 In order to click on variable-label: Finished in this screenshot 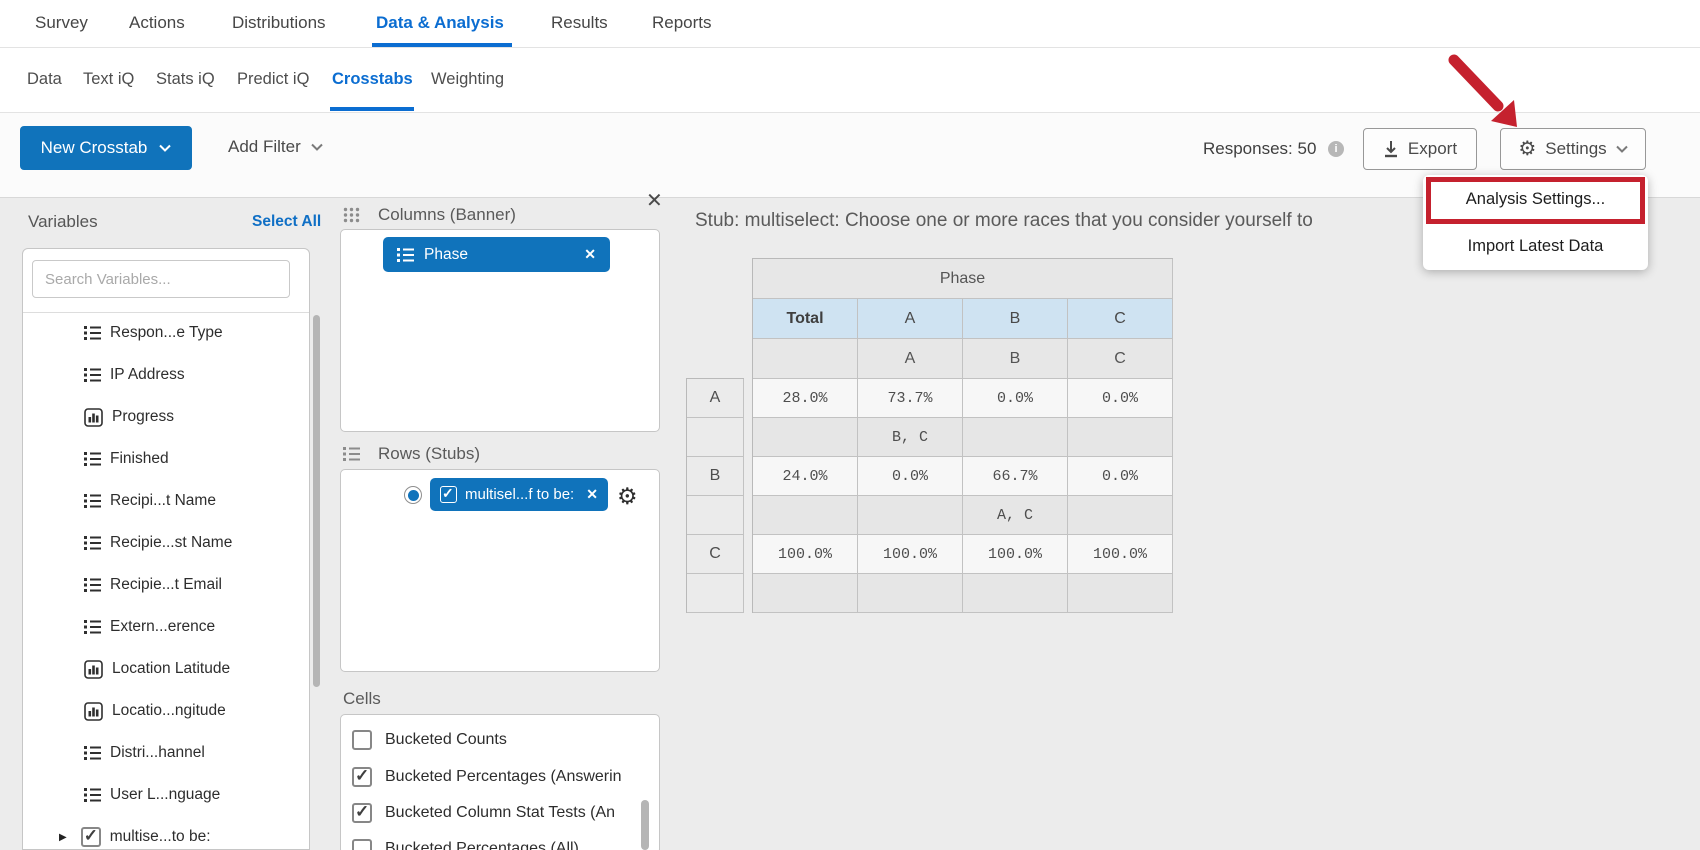, I will do `click(139, 458)`.